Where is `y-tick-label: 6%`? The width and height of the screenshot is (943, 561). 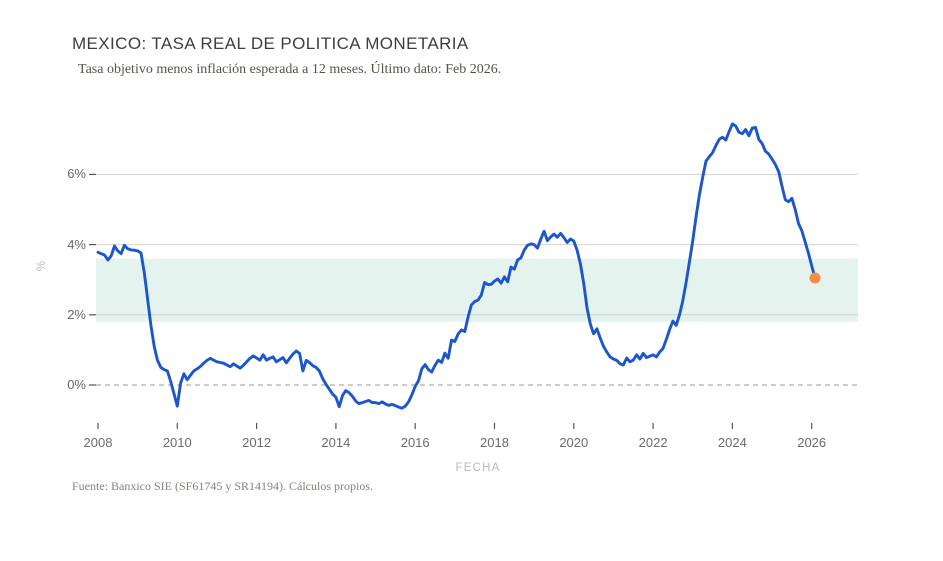 y-tick-label: 6% is located at coordinates (76, 174).